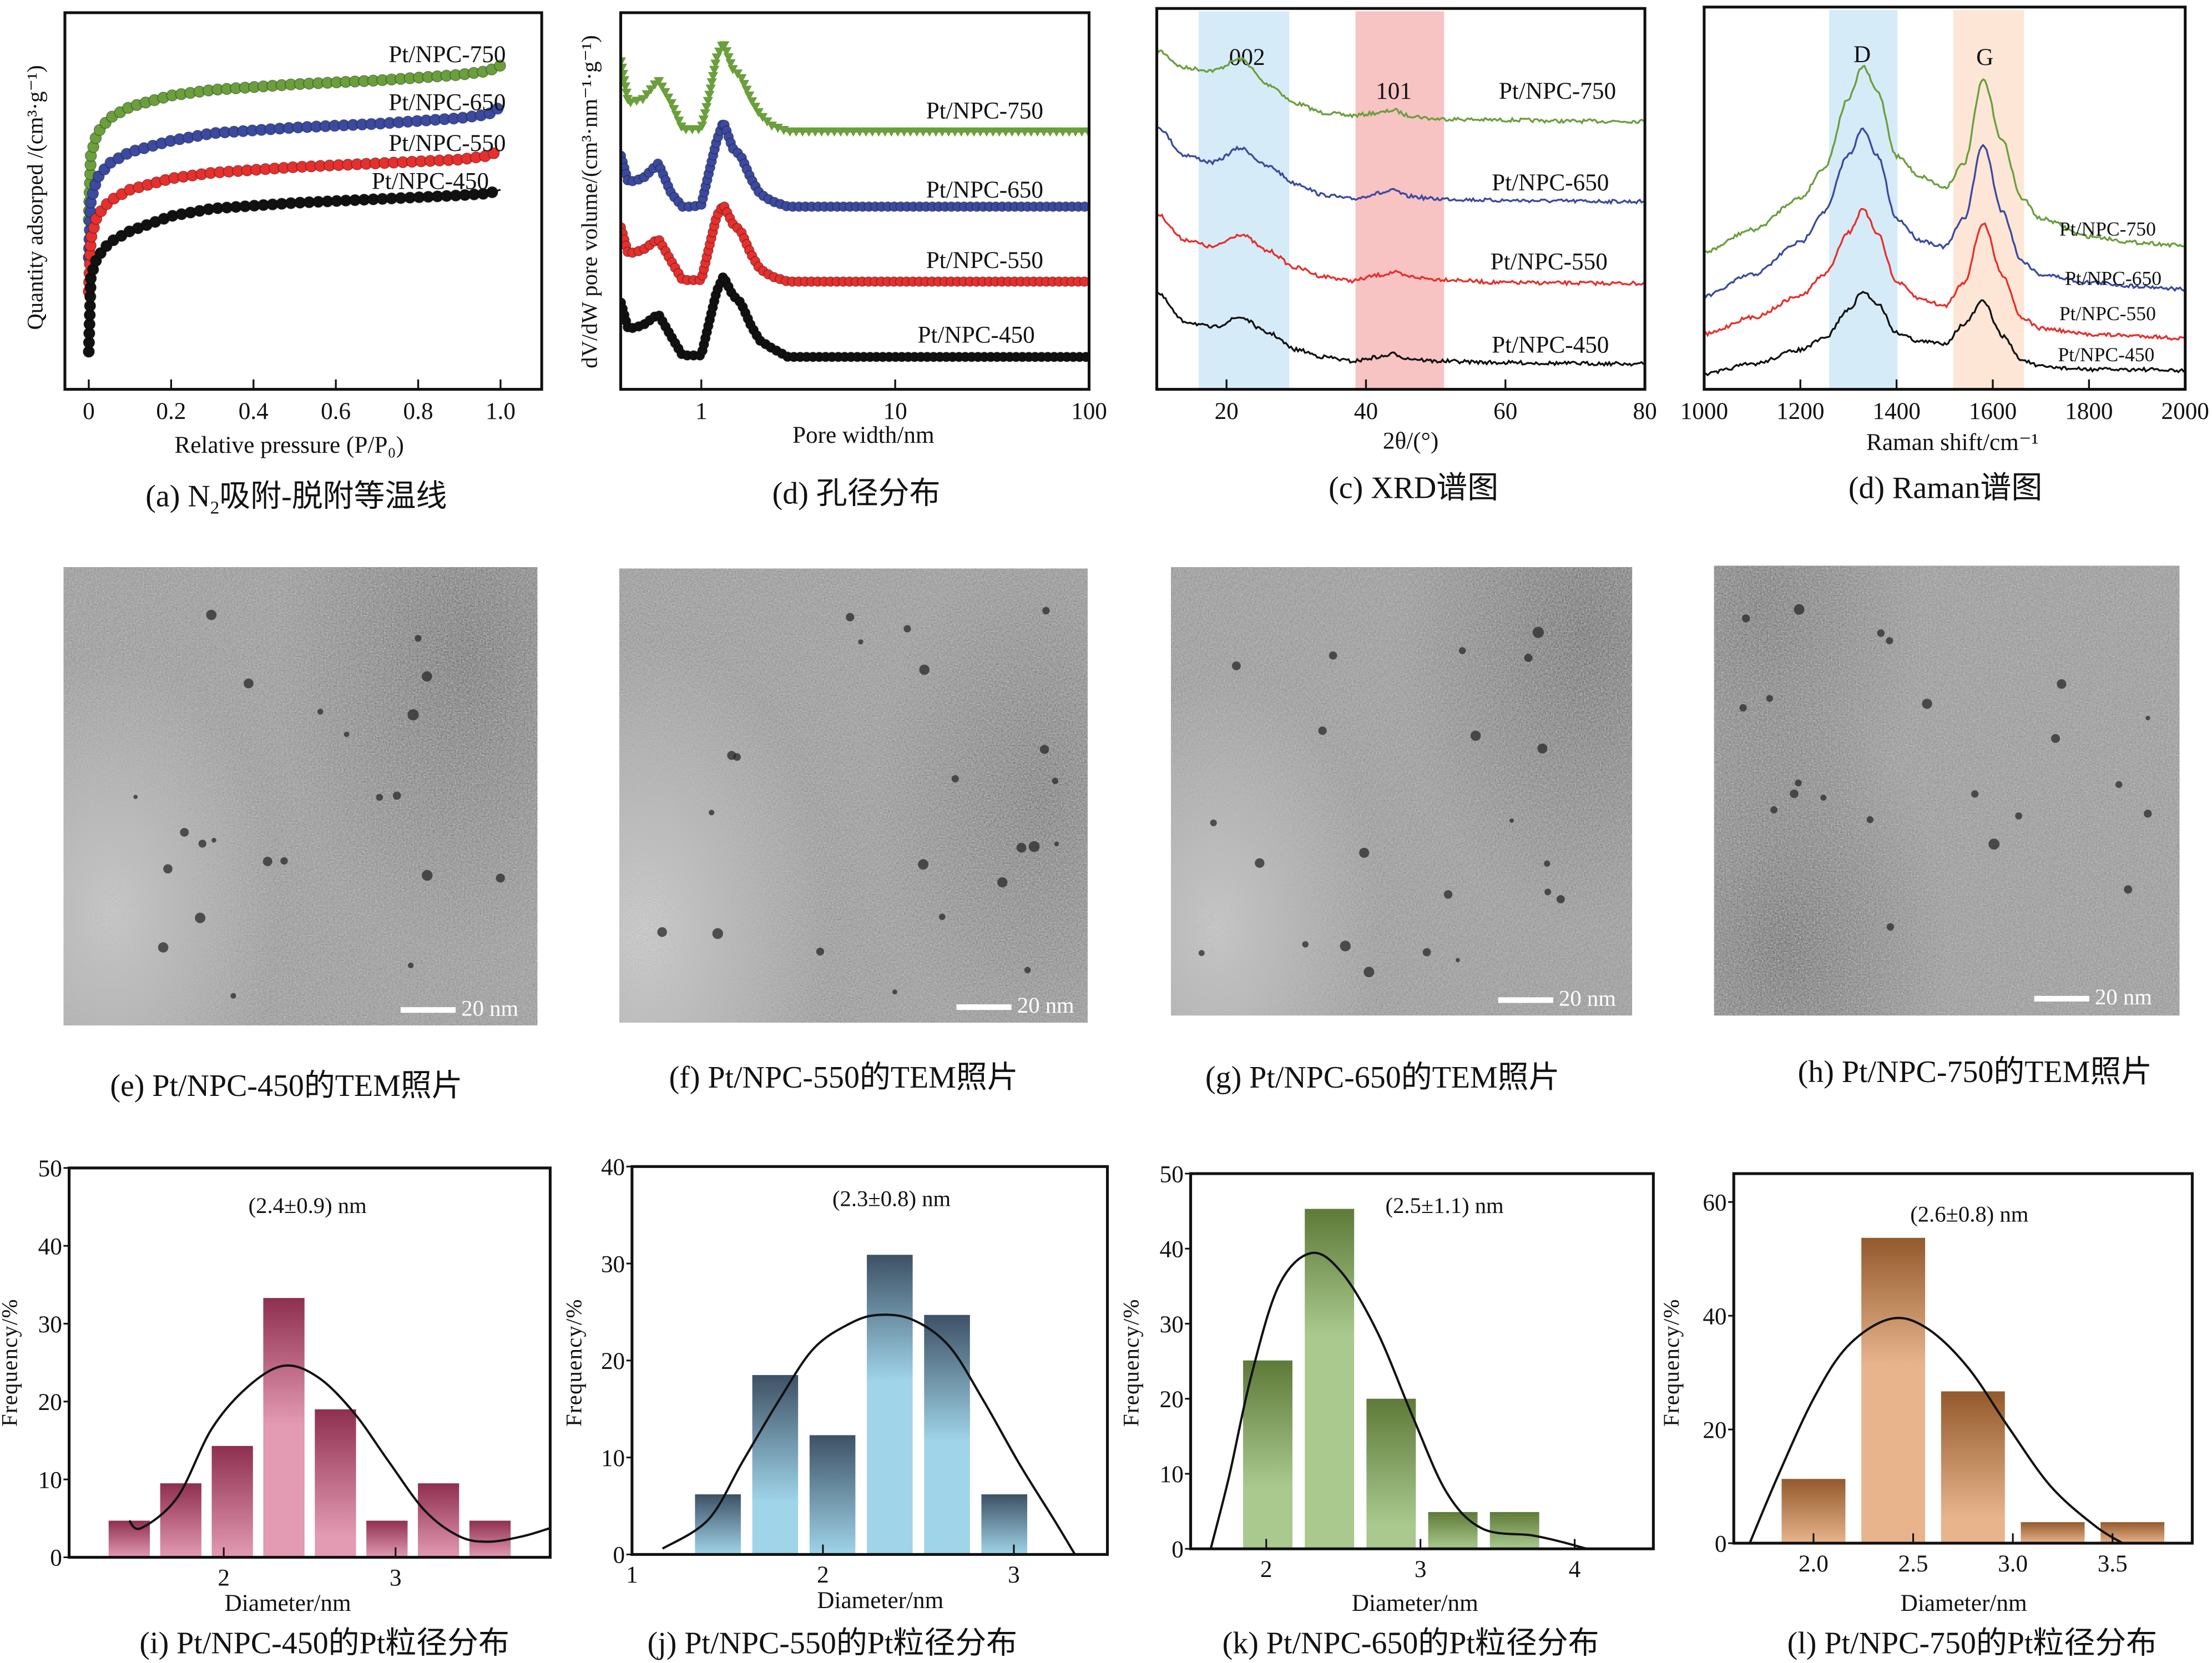  I want to click on series-line-Pt/NPC-650, so click(1944, 213).